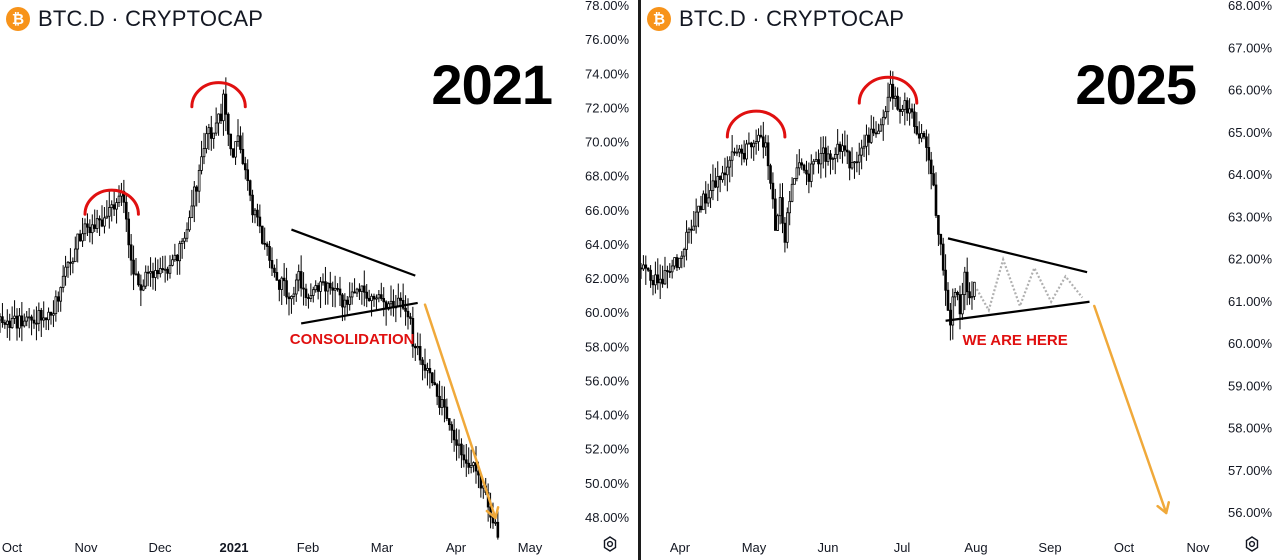  I want to click on x-tick-label: Feb, so click(308, 547).